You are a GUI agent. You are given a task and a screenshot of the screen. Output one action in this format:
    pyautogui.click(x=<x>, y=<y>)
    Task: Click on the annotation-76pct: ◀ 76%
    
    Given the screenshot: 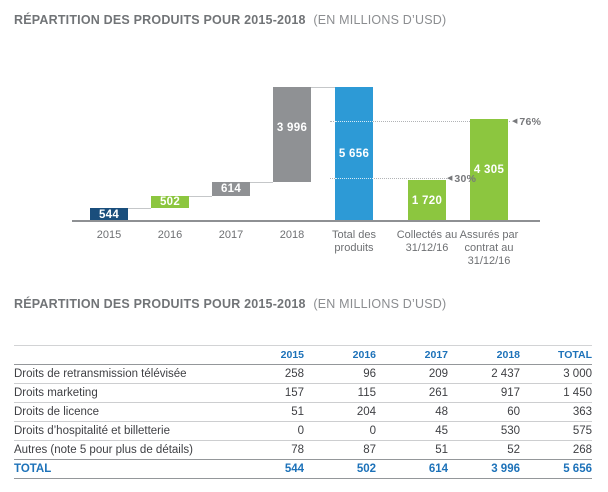 What is the action you would take?
    pyautogui.click(x=526, y=122)
    